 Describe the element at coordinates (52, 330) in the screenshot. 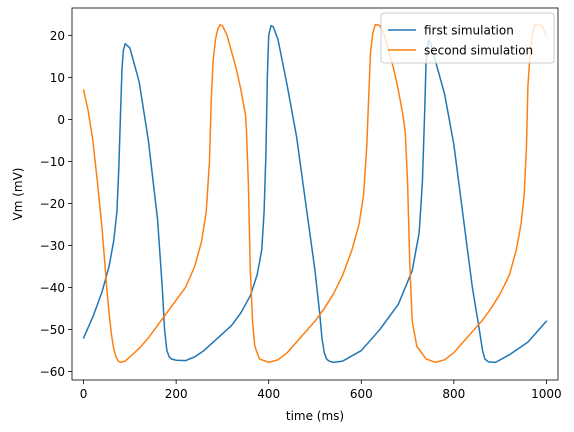

I see `y-tick-label: −50` at that location.